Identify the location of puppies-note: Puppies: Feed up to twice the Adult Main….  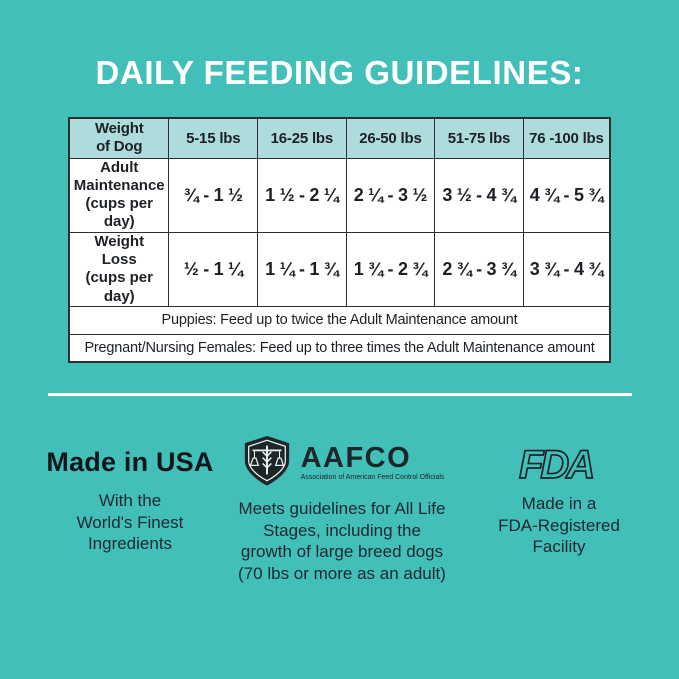
(339, 320).